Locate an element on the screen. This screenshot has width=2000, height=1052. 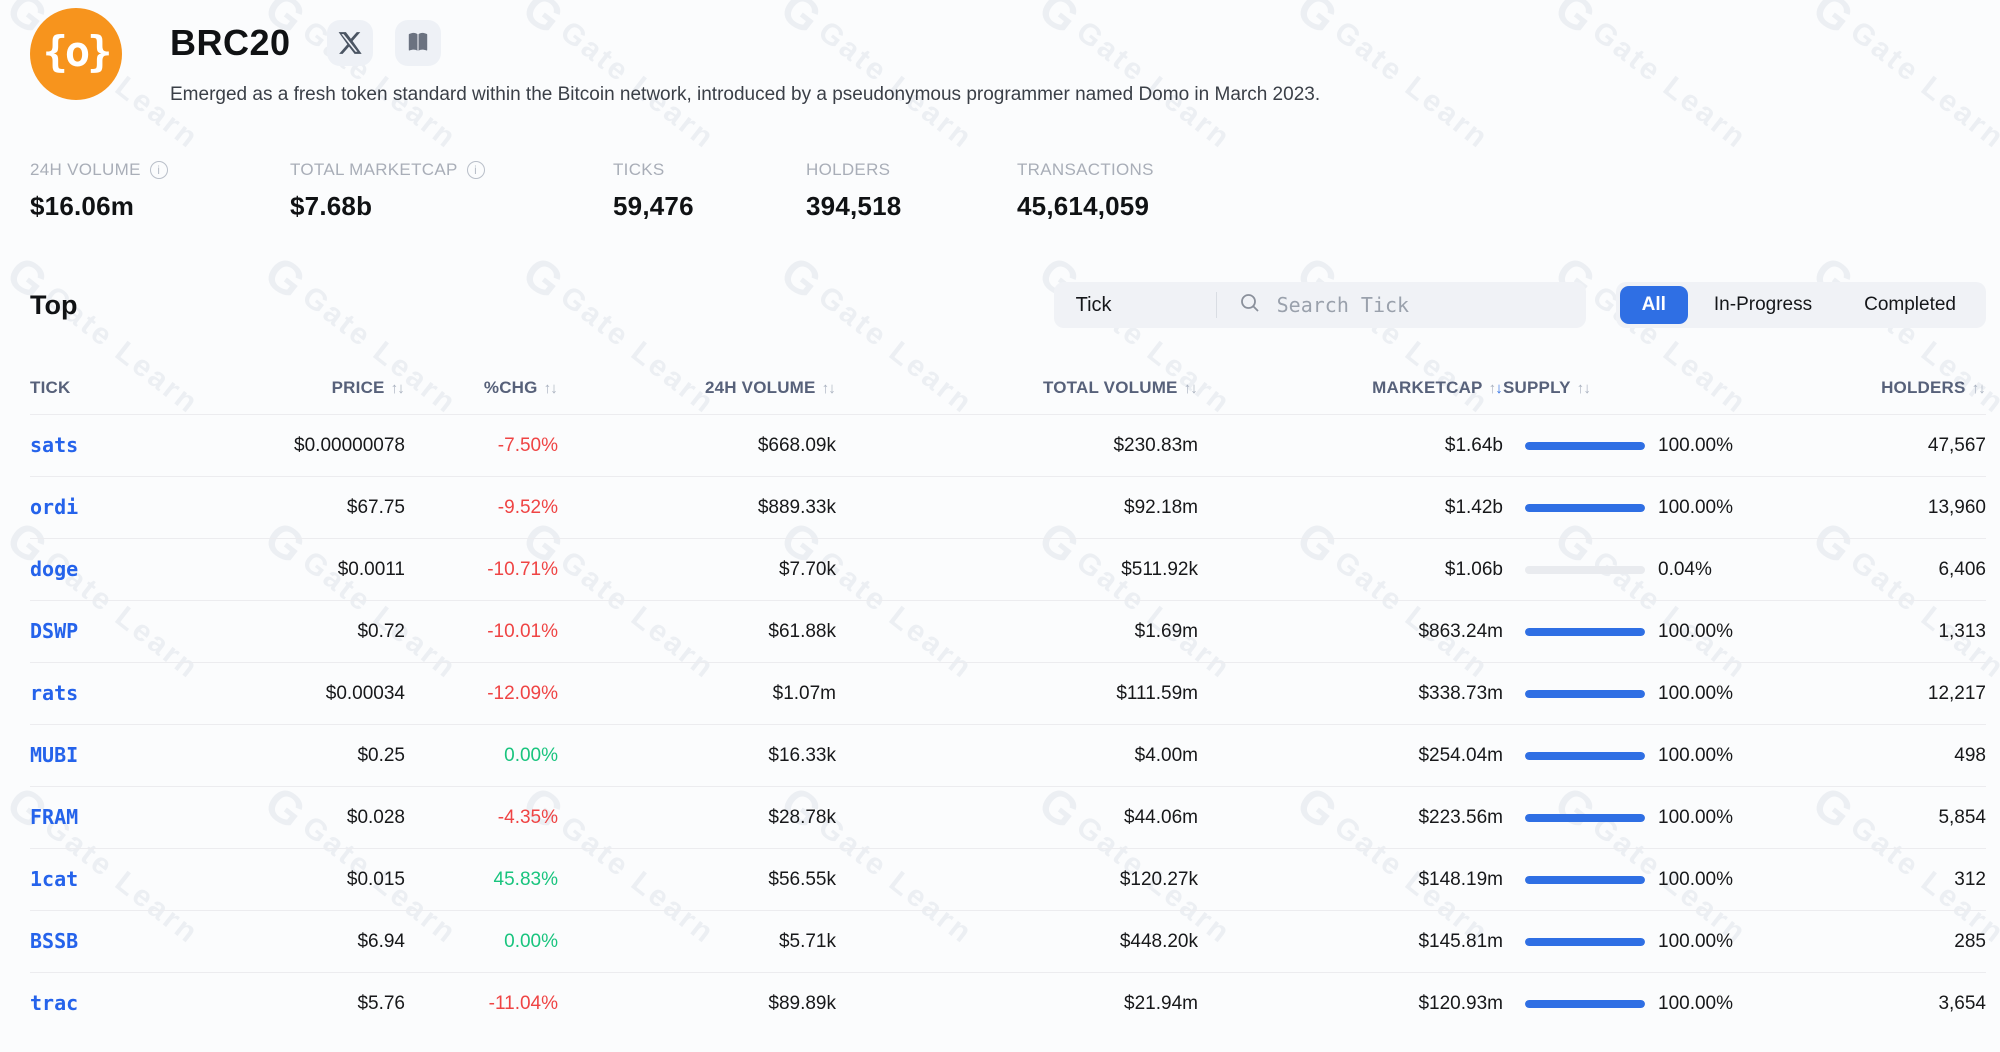
holders-cell: 498 is located at coordinates (1970, 755).